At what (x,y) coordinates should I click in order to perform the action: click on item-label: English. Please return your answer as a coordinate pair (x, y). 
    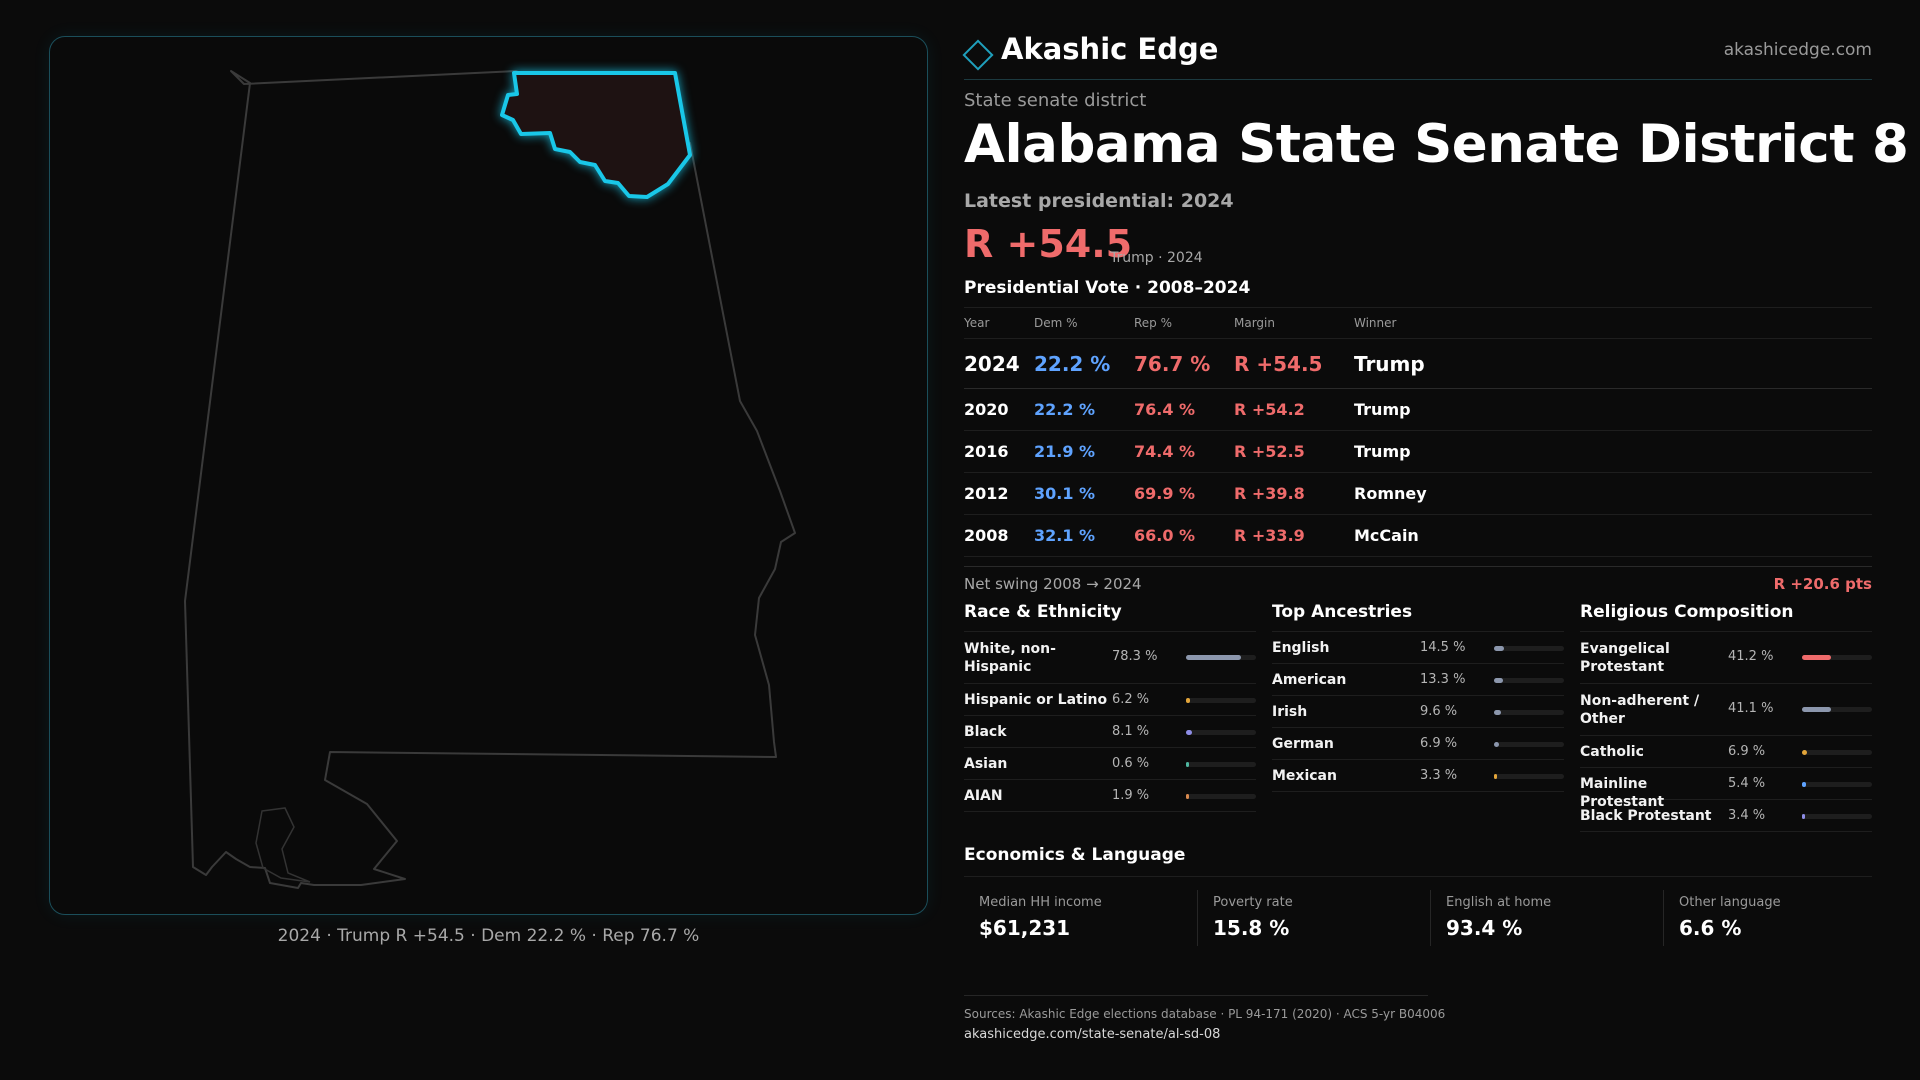
    Looking at the image, I should click on (1301, 648).